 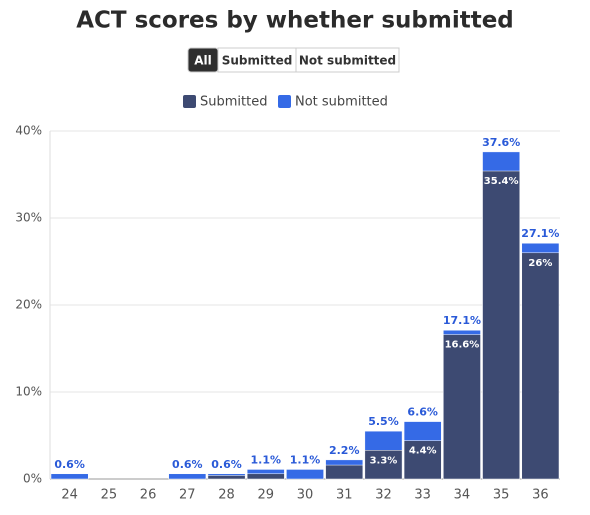 I want to click on y-tick-label: 30%, so click(x=28, y=218).